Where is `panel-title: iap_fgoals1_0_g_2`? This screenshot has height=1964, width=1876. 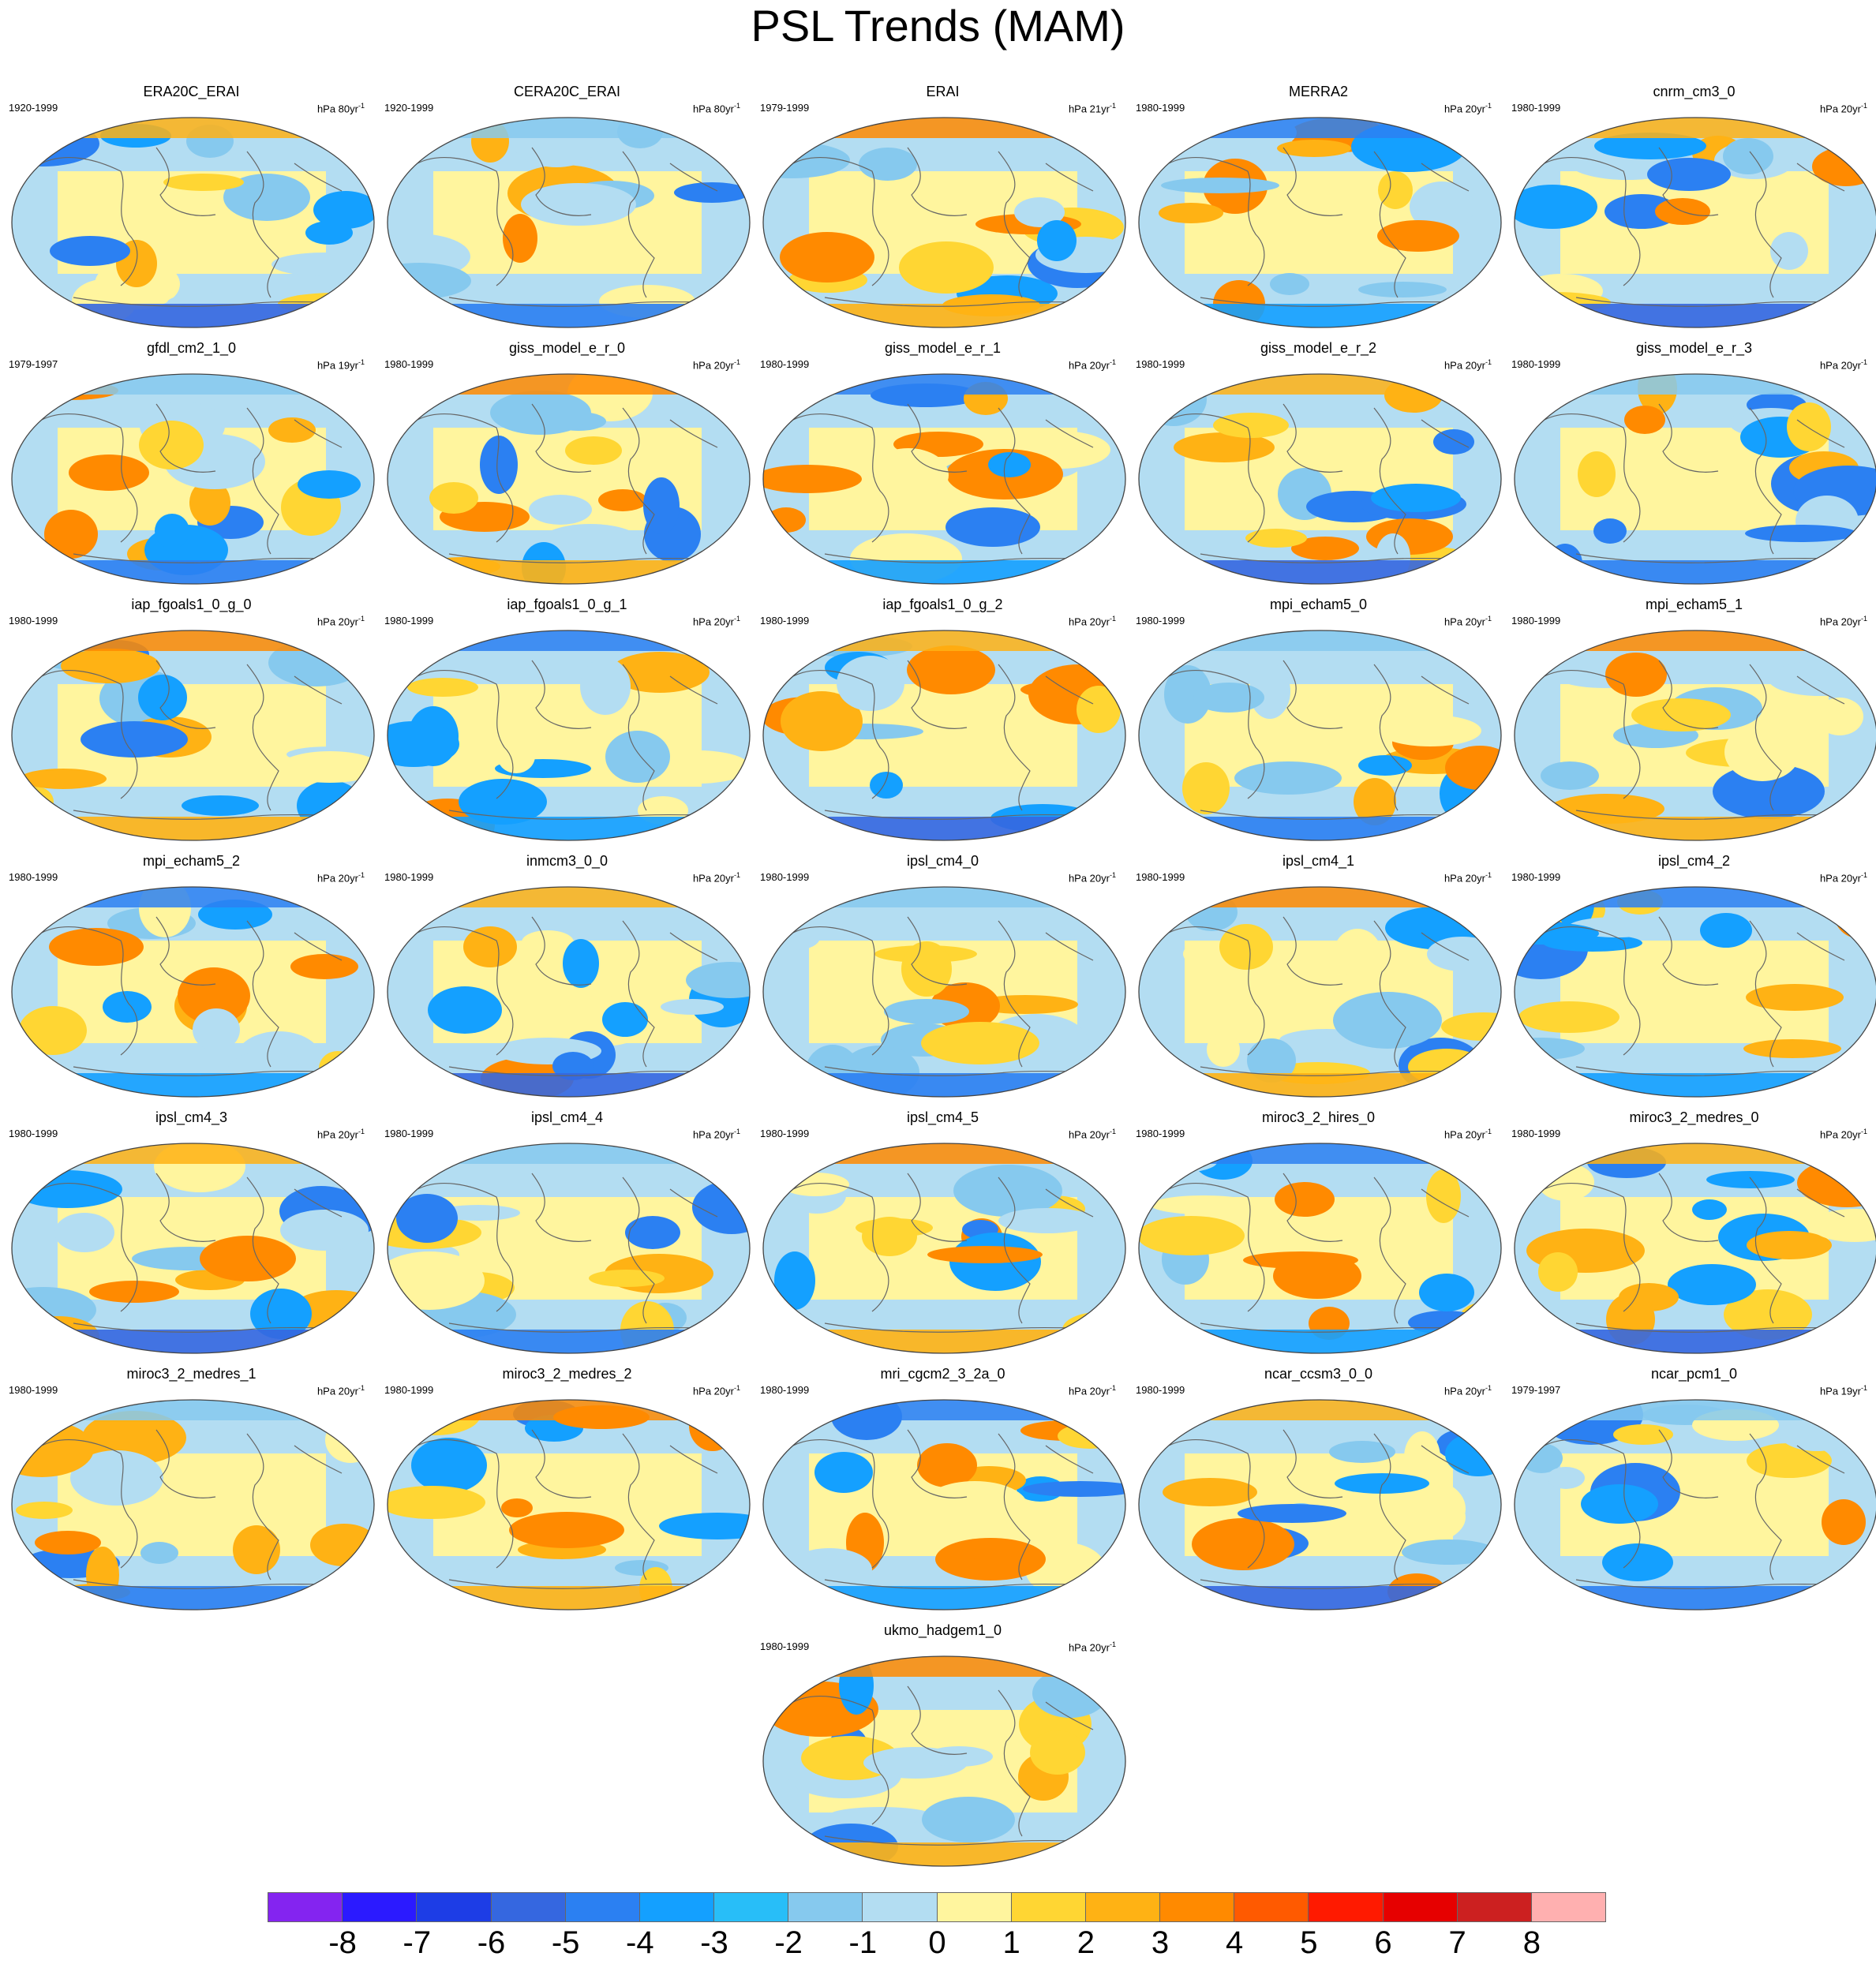
panel-title: iap_fgoals1_0_g_2 is located at coordinates (942, 604).